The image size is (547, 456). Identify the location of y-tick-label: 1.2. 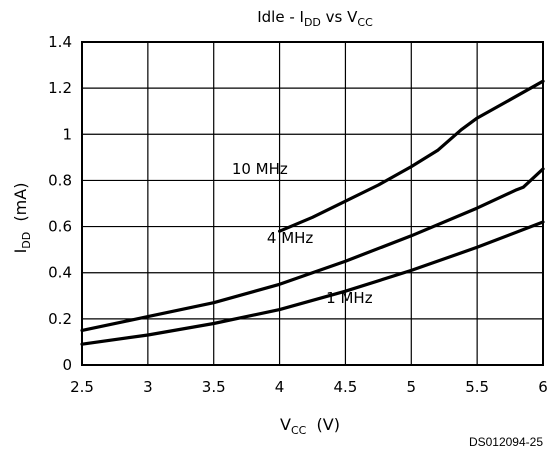
(60, 88).